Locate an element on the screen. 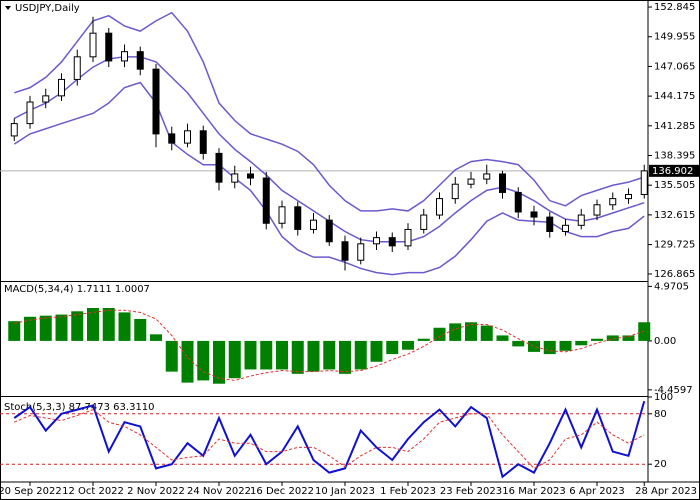 This screenshot has height=500, width=700. y-tick-label: 144.175 is located at coordinates (674, 96).